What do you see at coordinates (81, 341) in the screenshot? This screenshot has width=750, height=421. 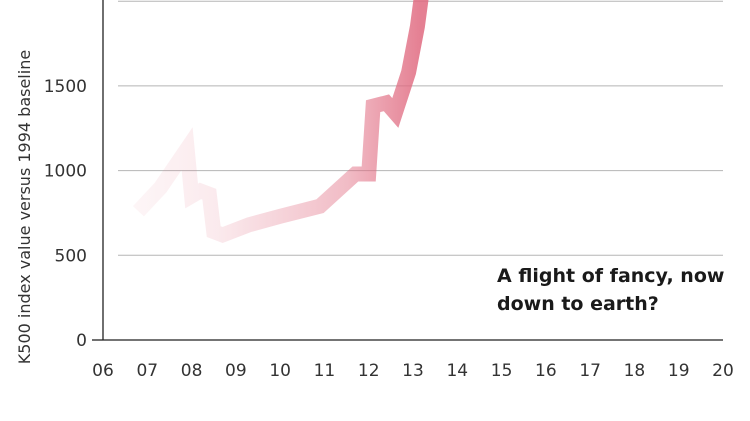 I see `y-tick-label-0: 0` at bounding box center [81, 341].